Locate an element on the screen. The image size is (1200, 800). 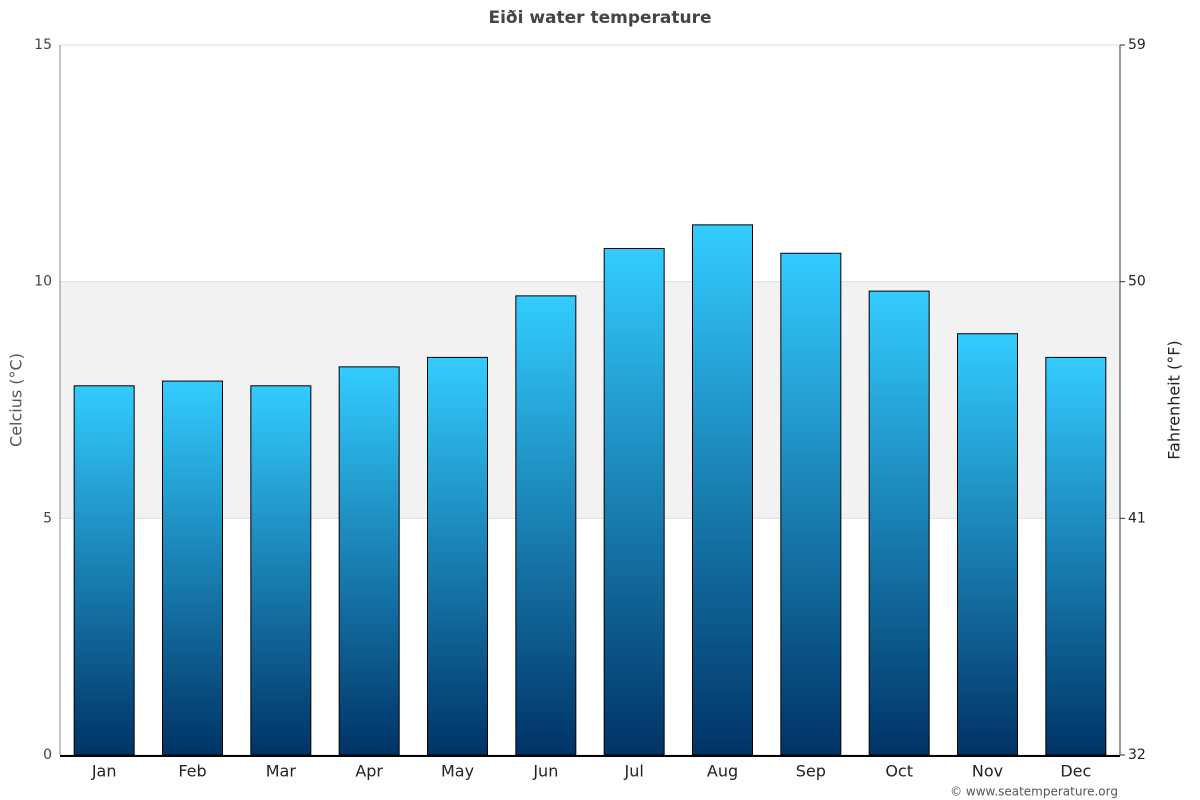
x-tick-label: Jan is located at coordinates (104, 771).